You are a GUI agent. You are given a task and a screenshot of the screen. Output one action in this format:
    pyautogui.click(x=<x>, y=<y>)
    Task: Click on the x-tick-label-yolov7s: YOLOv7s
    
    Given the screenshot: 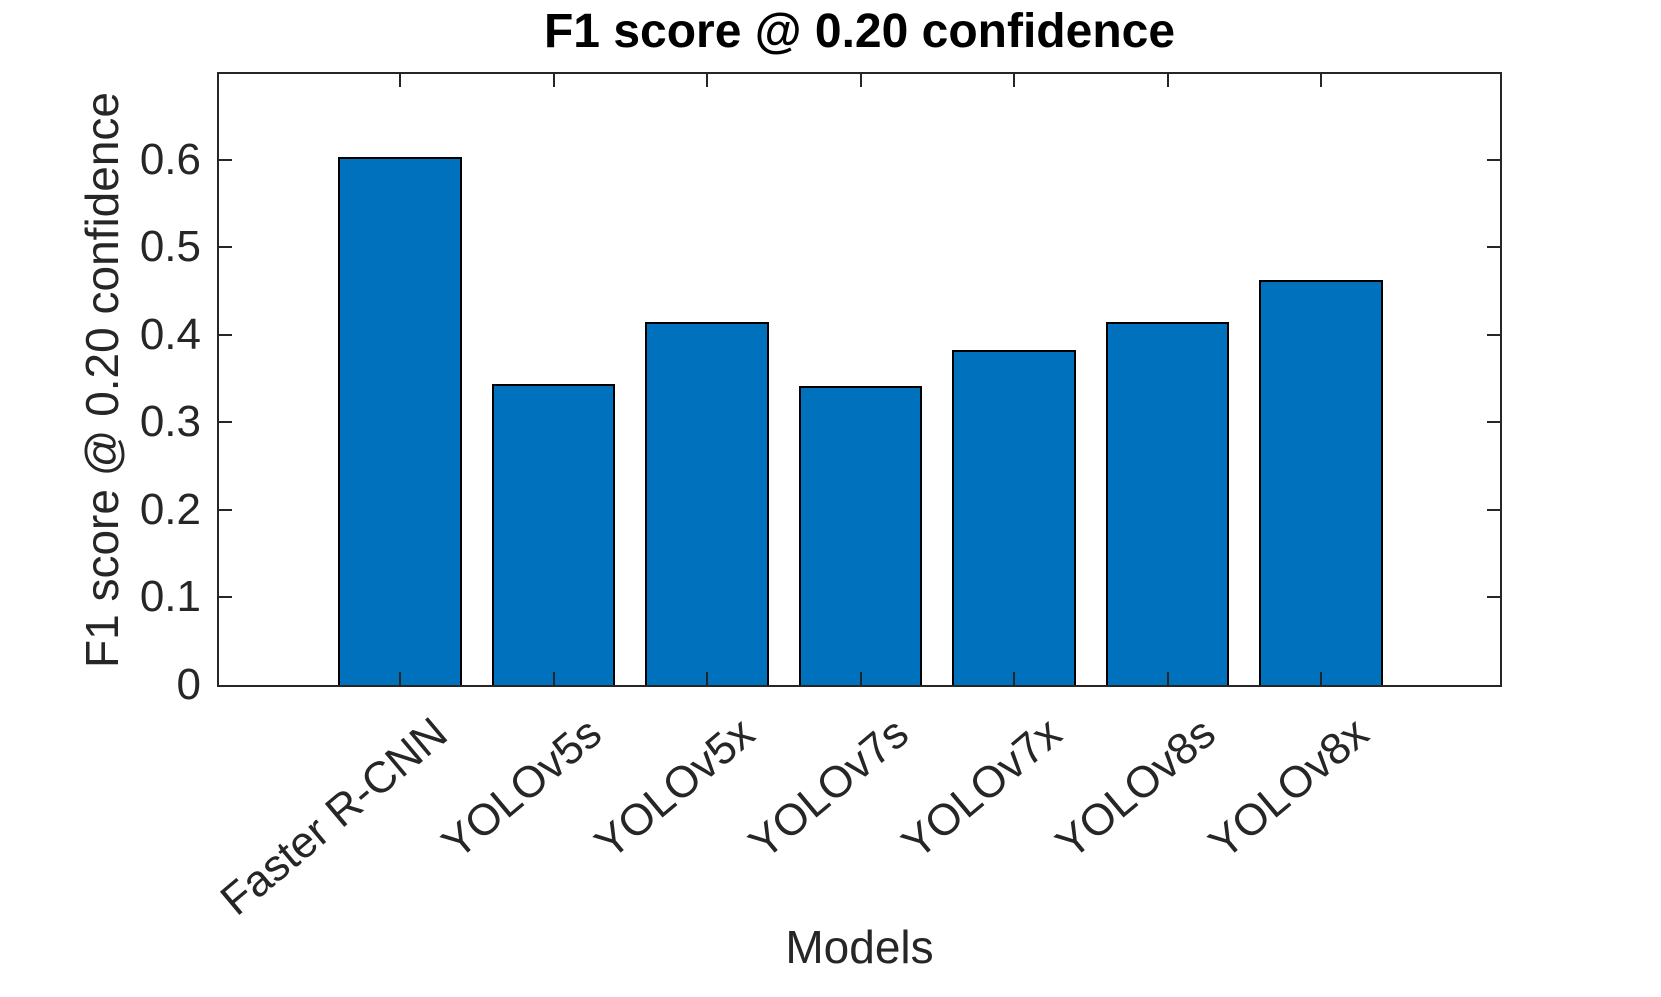 What is the action you would take?
    pyautogui.click(x=828, y=788)
    